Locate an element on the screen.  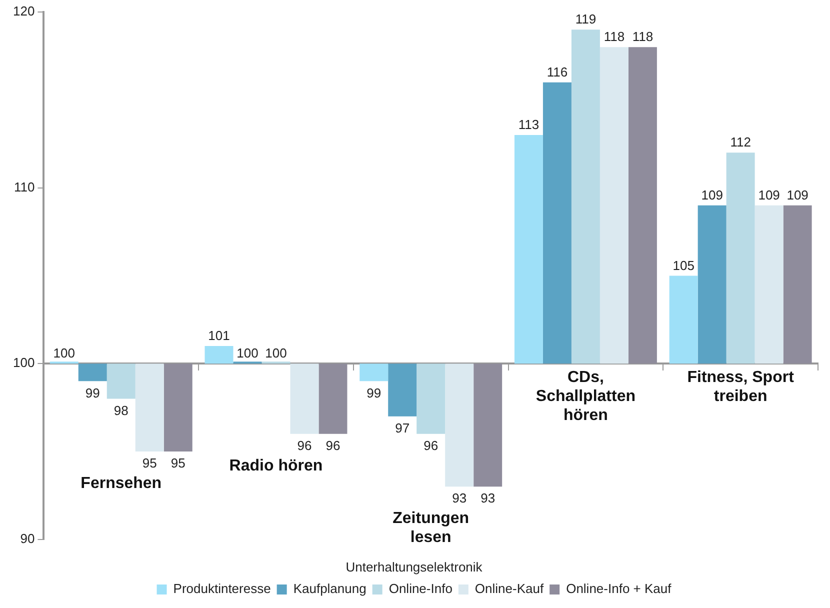
legend-label: Produktinteresse is located at coordinates (222, 588).